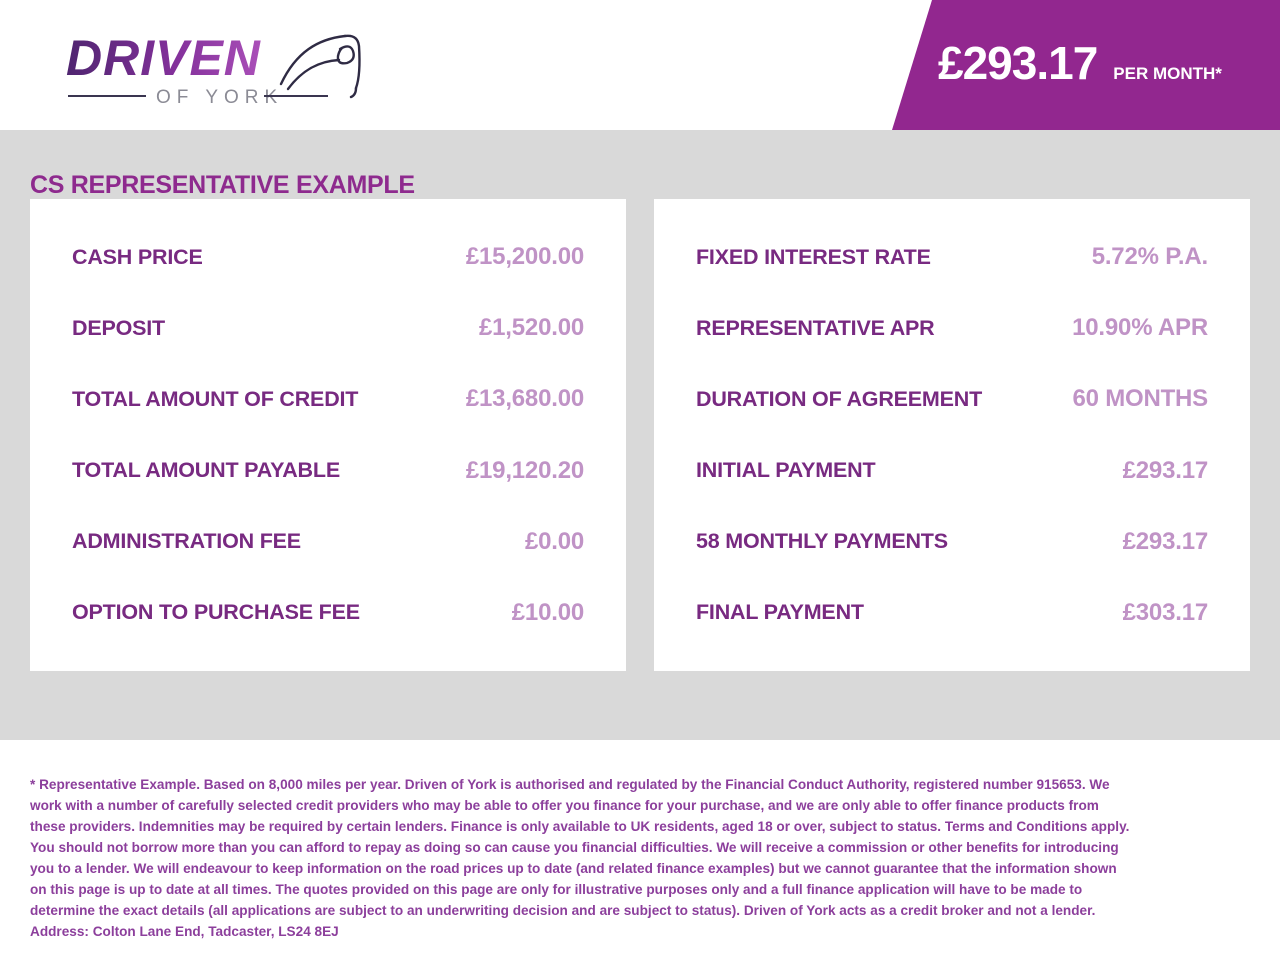 Image resolution: width=1280 pixels, height=960 pixels. Describe the element at coordinates (952, 542) in the screenshot. I see `finance-row: 58 MONTHLY PAYMENTS £293.17` at that location.